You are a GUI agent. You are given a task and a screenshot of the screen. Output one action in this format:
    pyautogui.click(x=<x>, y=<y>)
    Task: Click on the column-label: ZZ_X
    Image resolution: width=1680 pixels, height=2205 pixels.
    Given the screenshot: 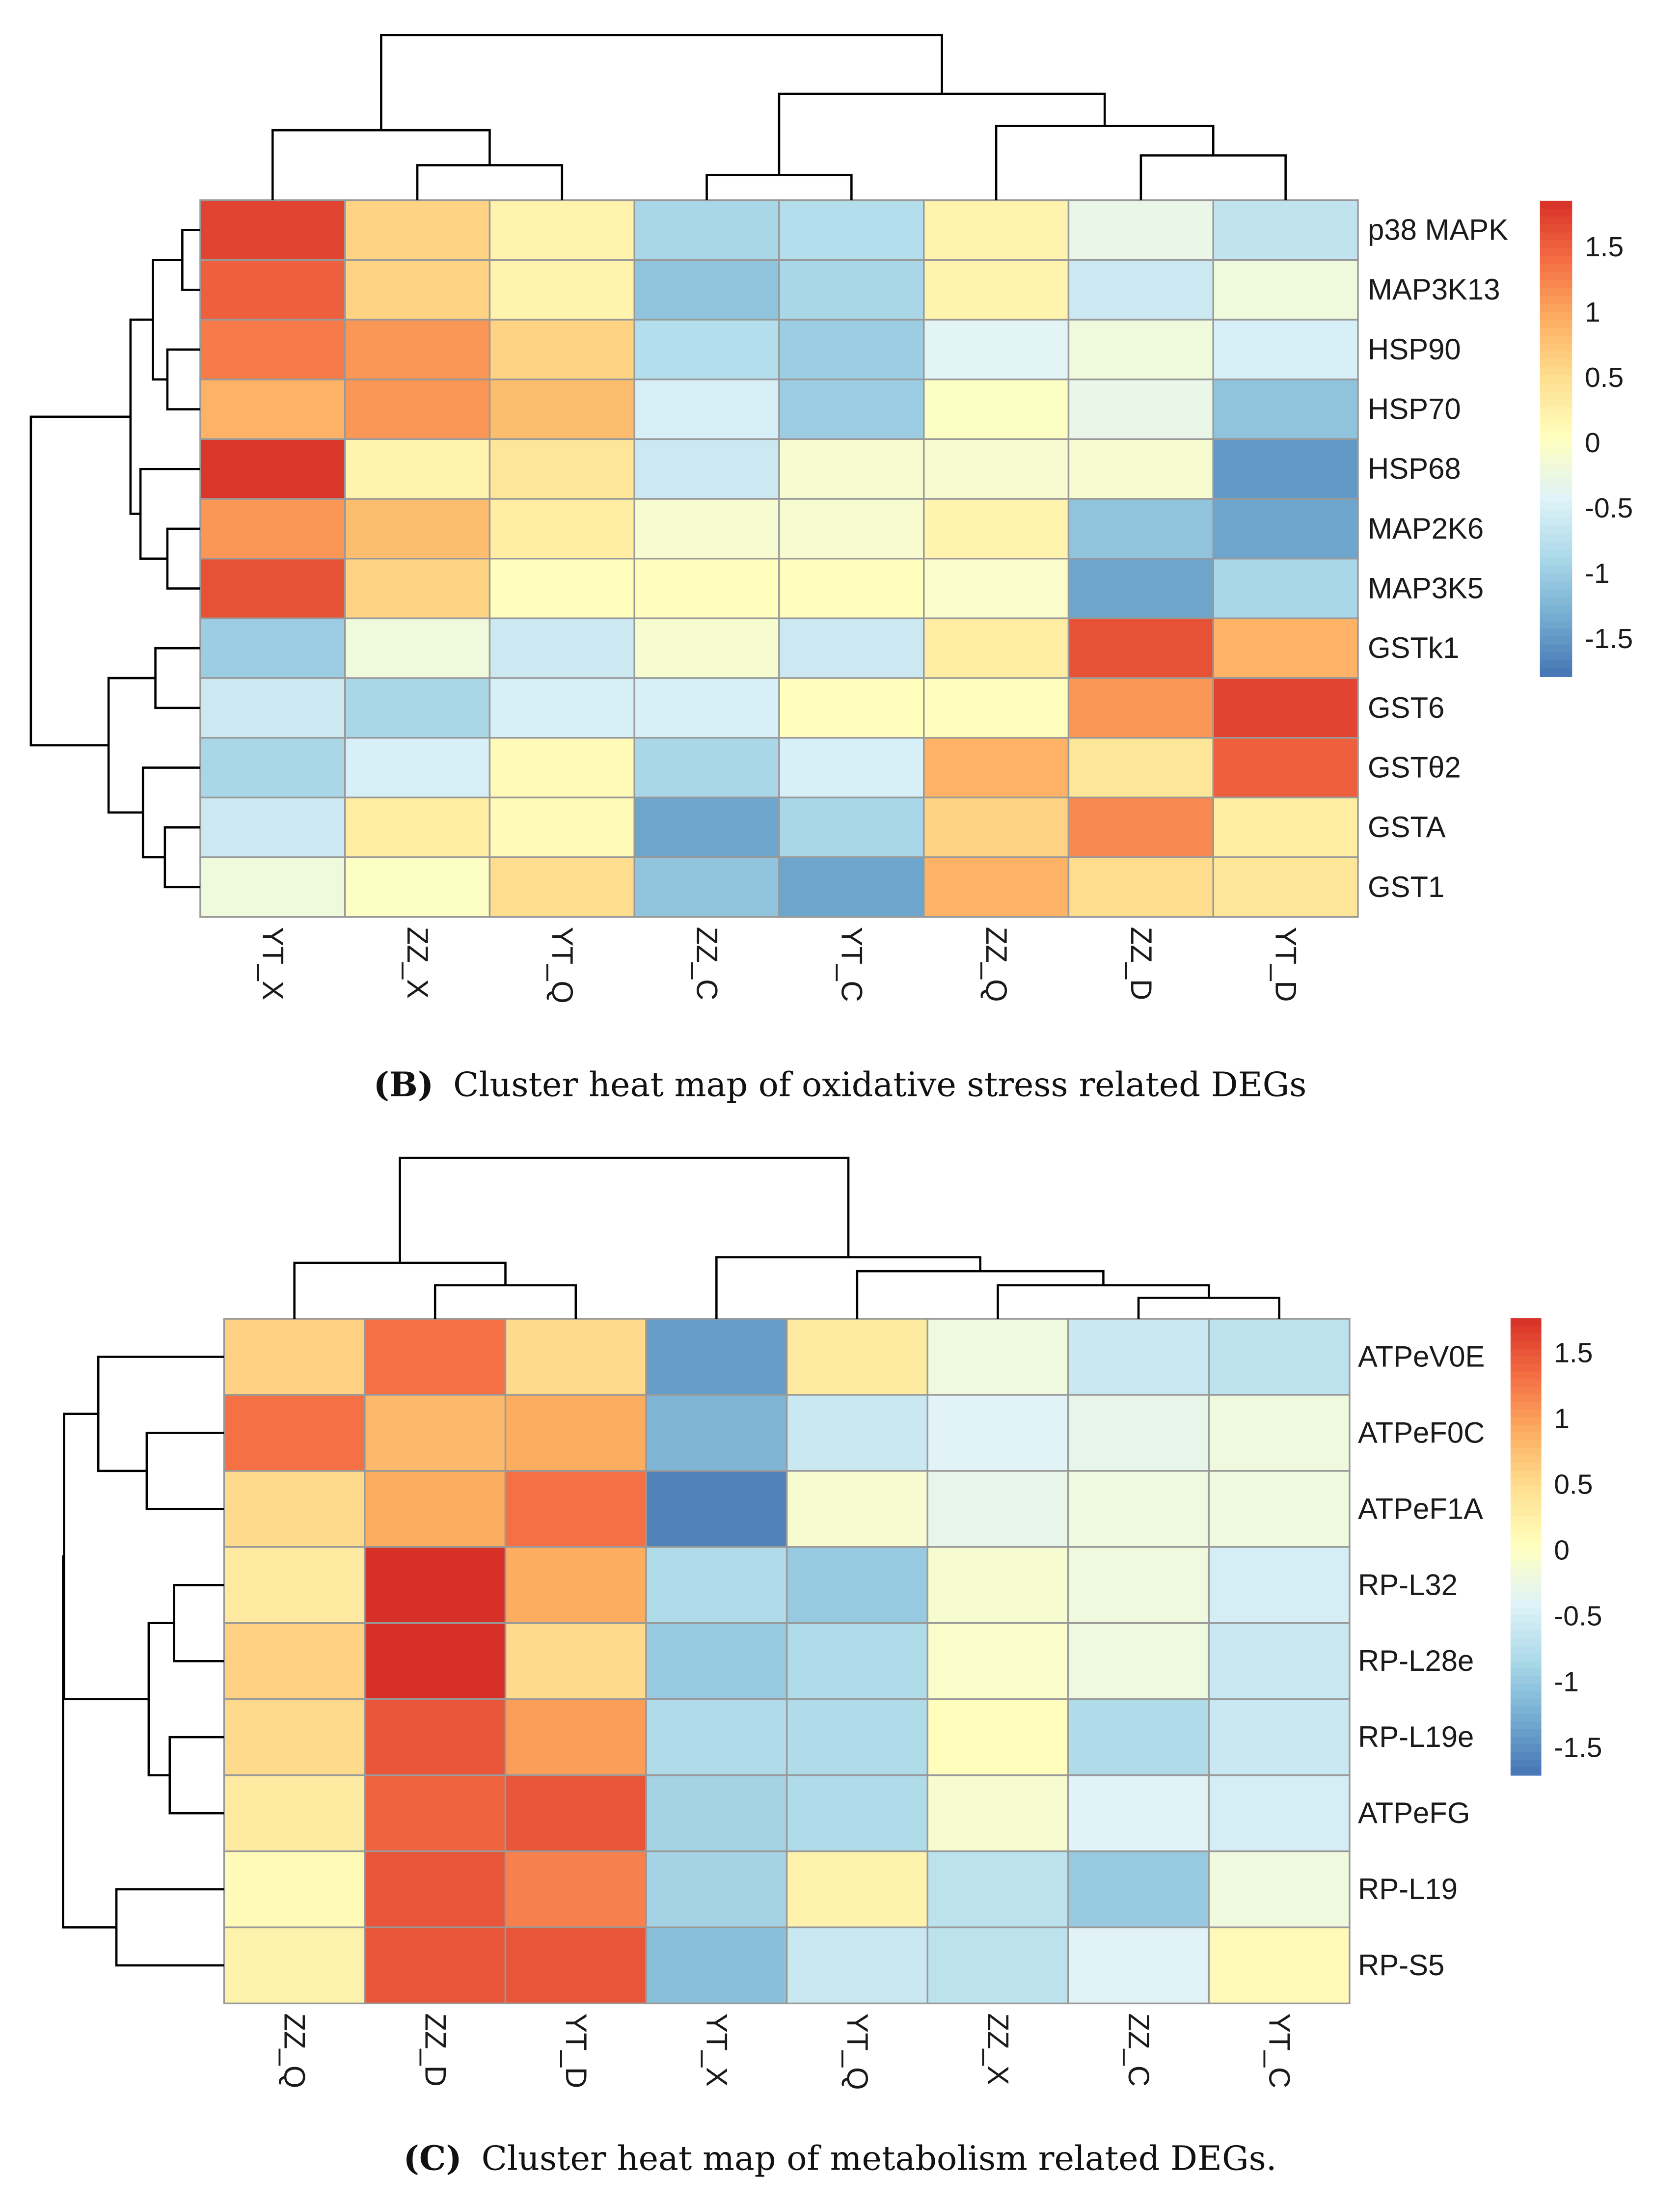 What is the action you would take?
    pyautogui.click(x=998, y=2049)
    